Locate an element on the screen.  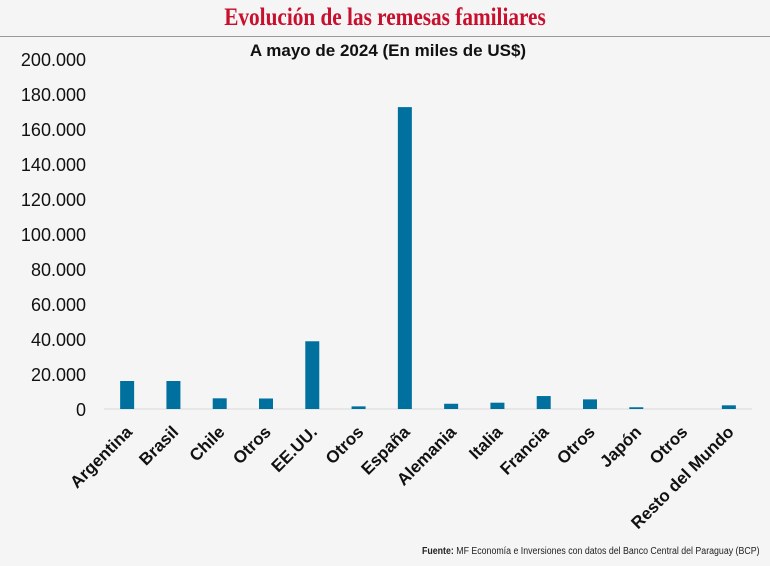
y-tick-label: 100.000 is located at coordinates (53, 235).